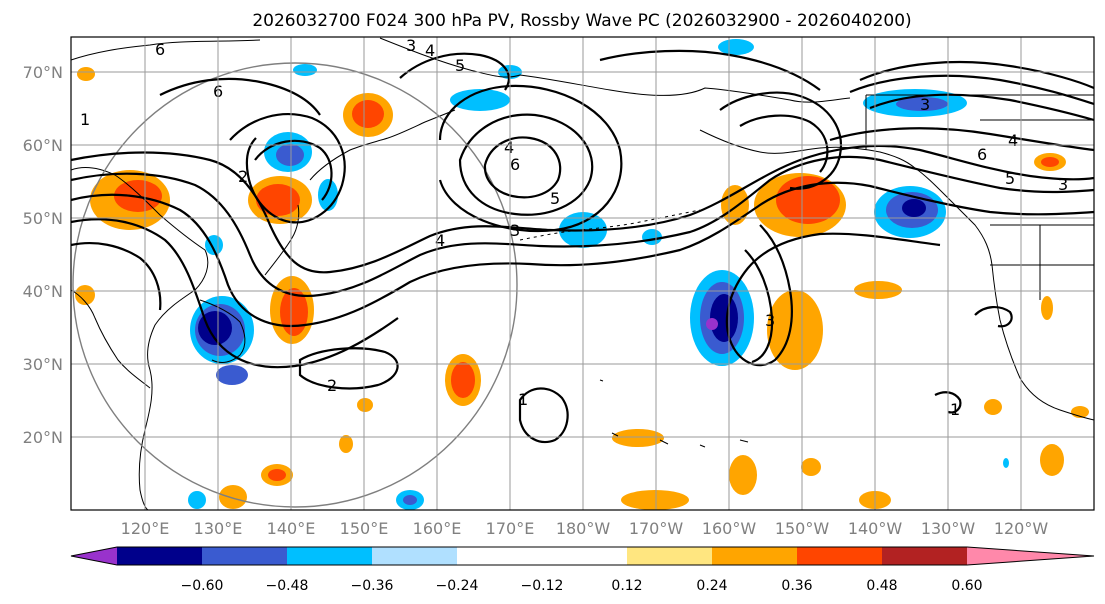 The height and width of the screenshot is (604, 1105). Describe the element at coordinates (43, 364) in the screenshot. I see `lat-label: 30°N` at that location.